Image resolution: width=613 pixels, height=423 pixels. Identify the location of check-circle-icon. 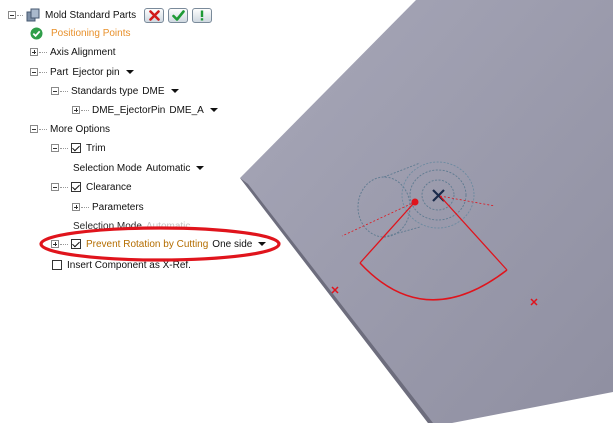
(36, 33).